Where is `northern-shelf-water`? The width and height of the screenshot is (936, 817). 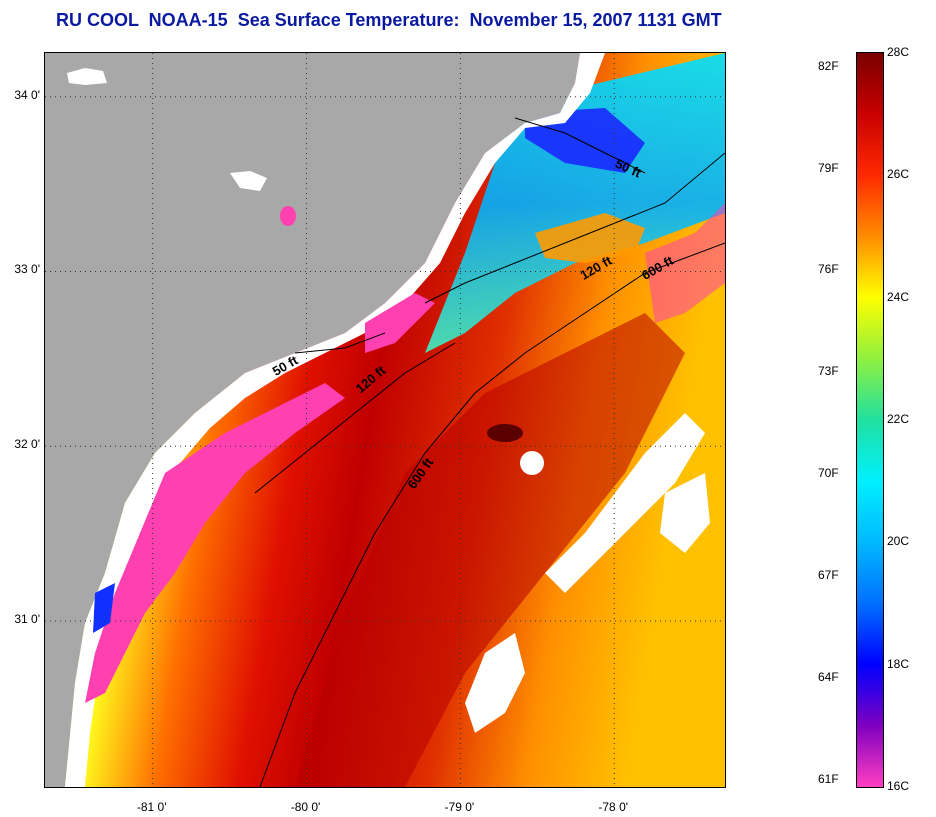 northern-shelf-water is located at coordinates (575, 203).